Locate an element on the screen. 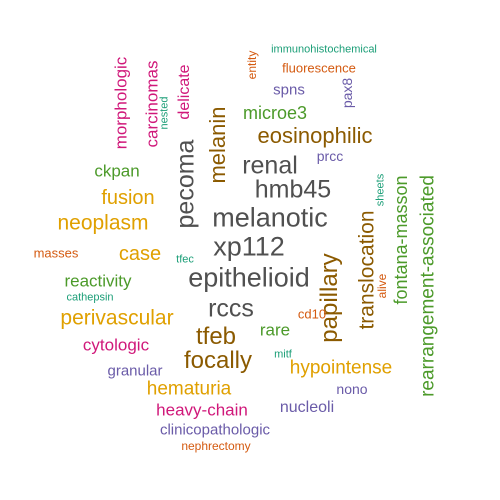 Image resolution: width=500 pixels, height=500 pixels. word-entity: entity is located at coordinates (252, 65).